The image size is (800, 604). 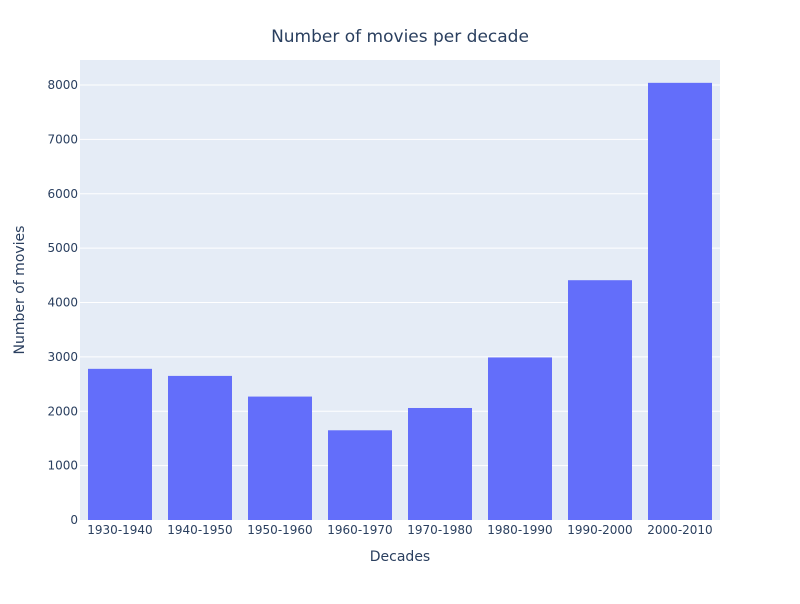 I want to click on x-tick-label: 1940-1950, so click(x=199, y=530).